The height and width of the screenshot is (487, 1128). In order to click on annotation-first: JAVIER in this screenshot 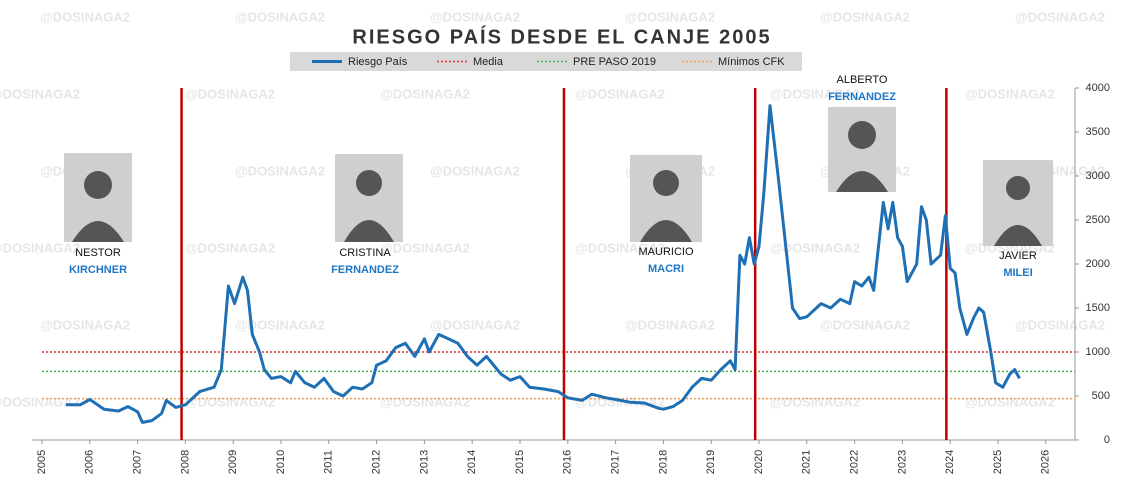, I will do `click(1018, 256)`.